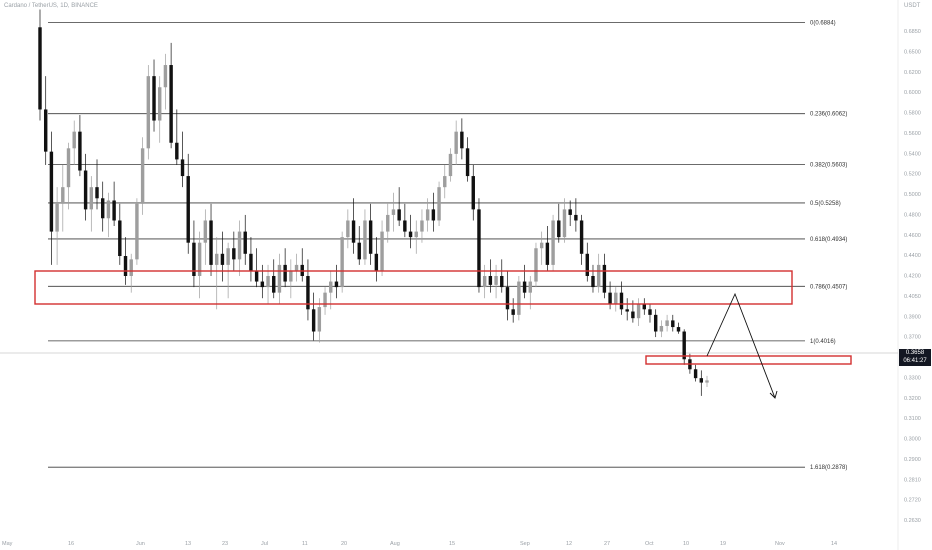  What do you see at coordinates (825, 204) in the screenshot?
I see `fib-label-3: 0.5(0.5258)` at bounding box center [825, 204].